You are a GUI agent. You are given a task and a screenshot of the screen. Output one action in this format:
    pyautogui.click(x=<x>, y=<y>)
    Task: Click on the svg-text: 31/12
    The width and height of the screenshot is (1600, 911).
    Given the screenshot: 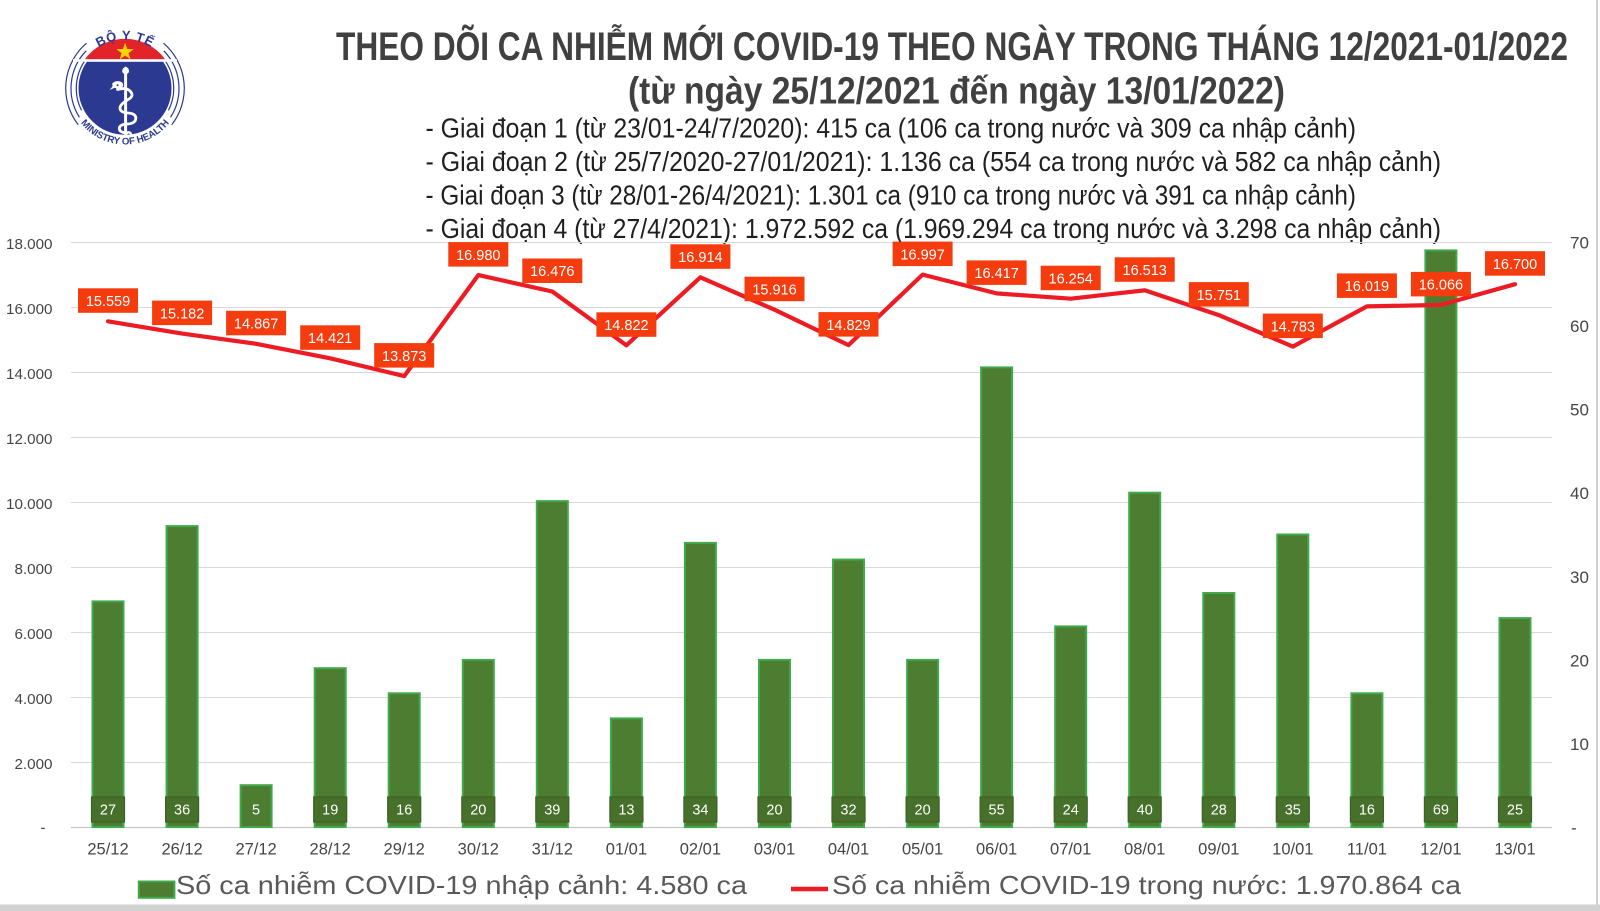 What is the action you would take?
    pyautogui.click(x=552, y=850)
    